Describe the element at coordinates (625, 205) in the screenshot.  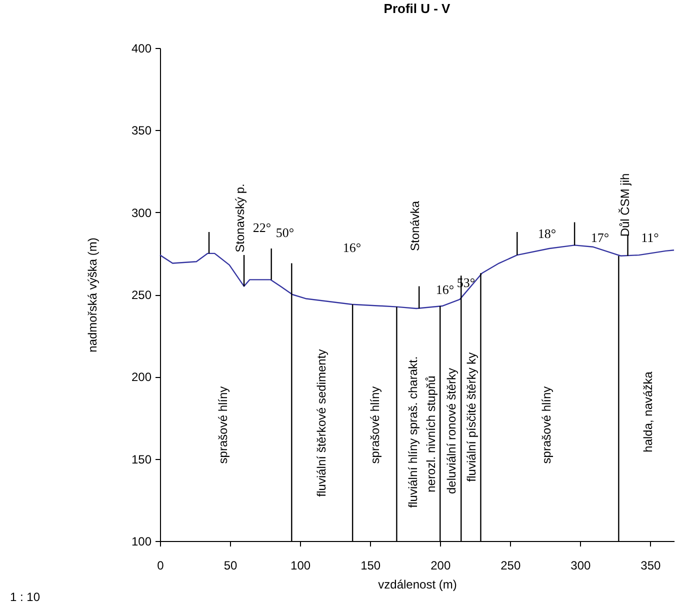
I see `annotation: Důl ČSM jih` at that location.